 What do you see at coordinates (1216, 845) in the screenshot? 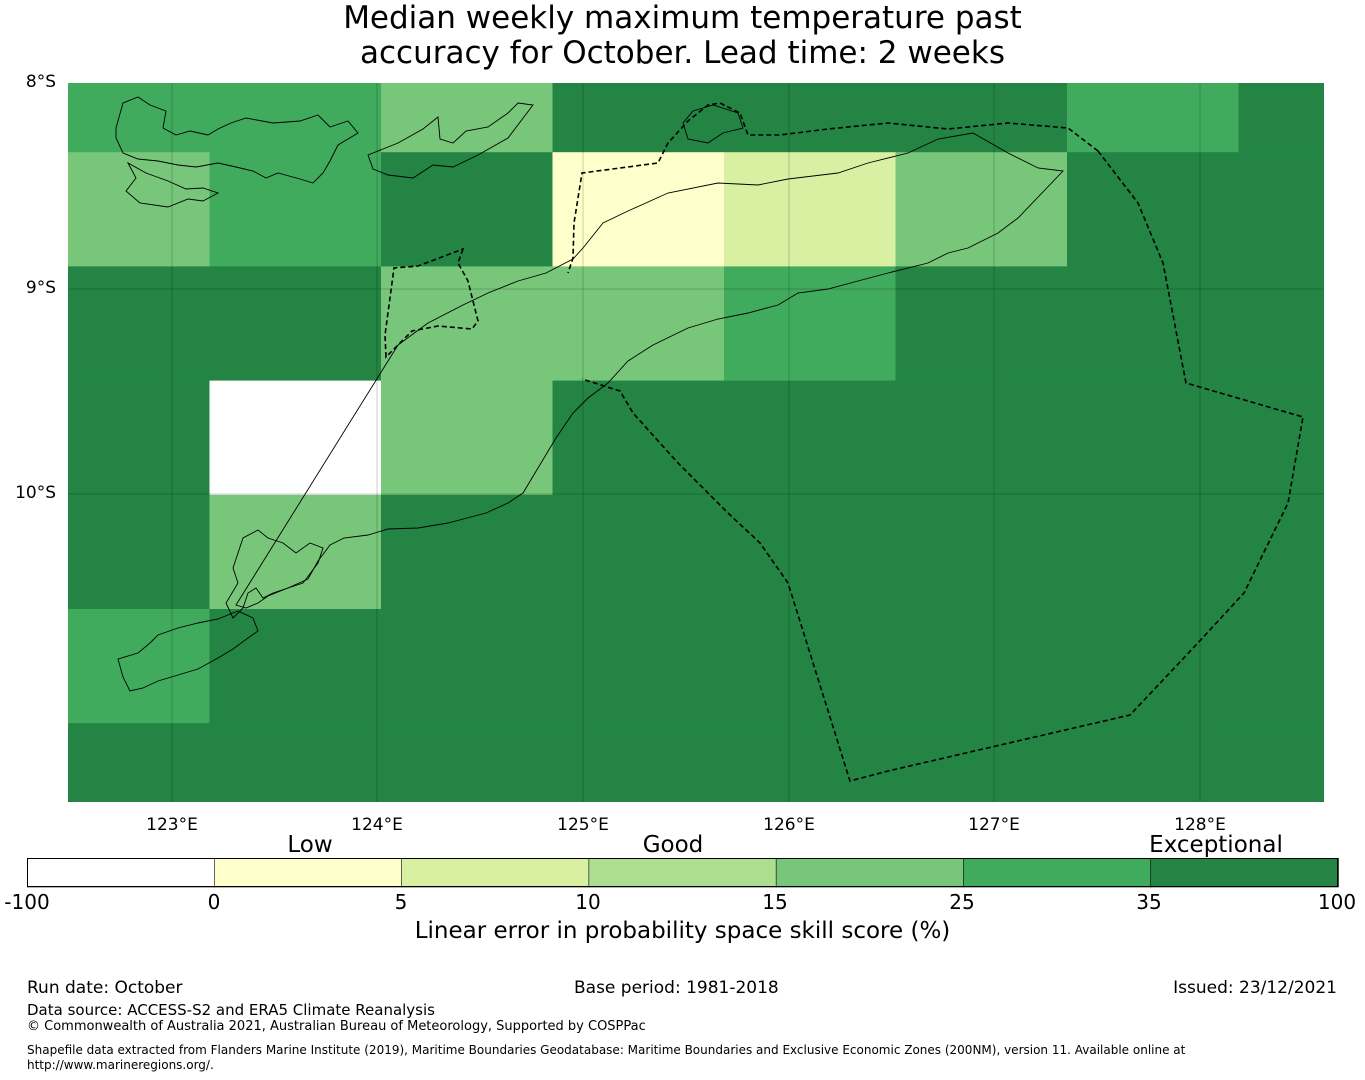
I see `category-exceptional: Exceptional` at bounding box center [1216, 845].